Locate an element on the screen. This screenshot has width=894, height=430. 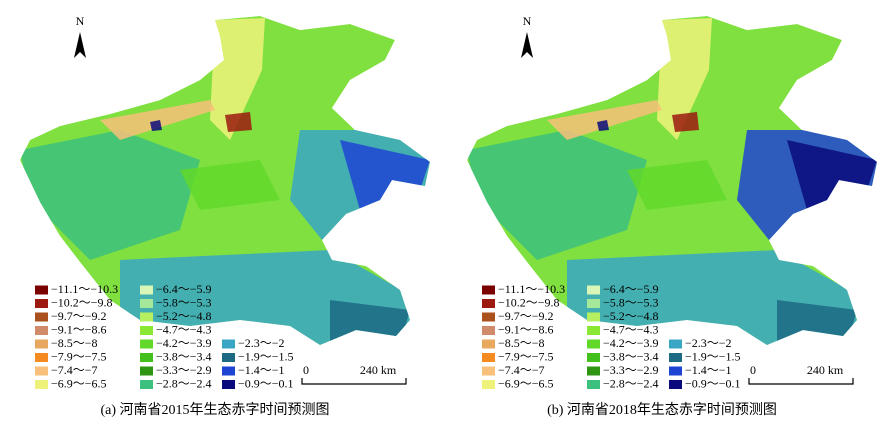
legend-label: −6.9～−6.5 is located at coordinates (526, 383).